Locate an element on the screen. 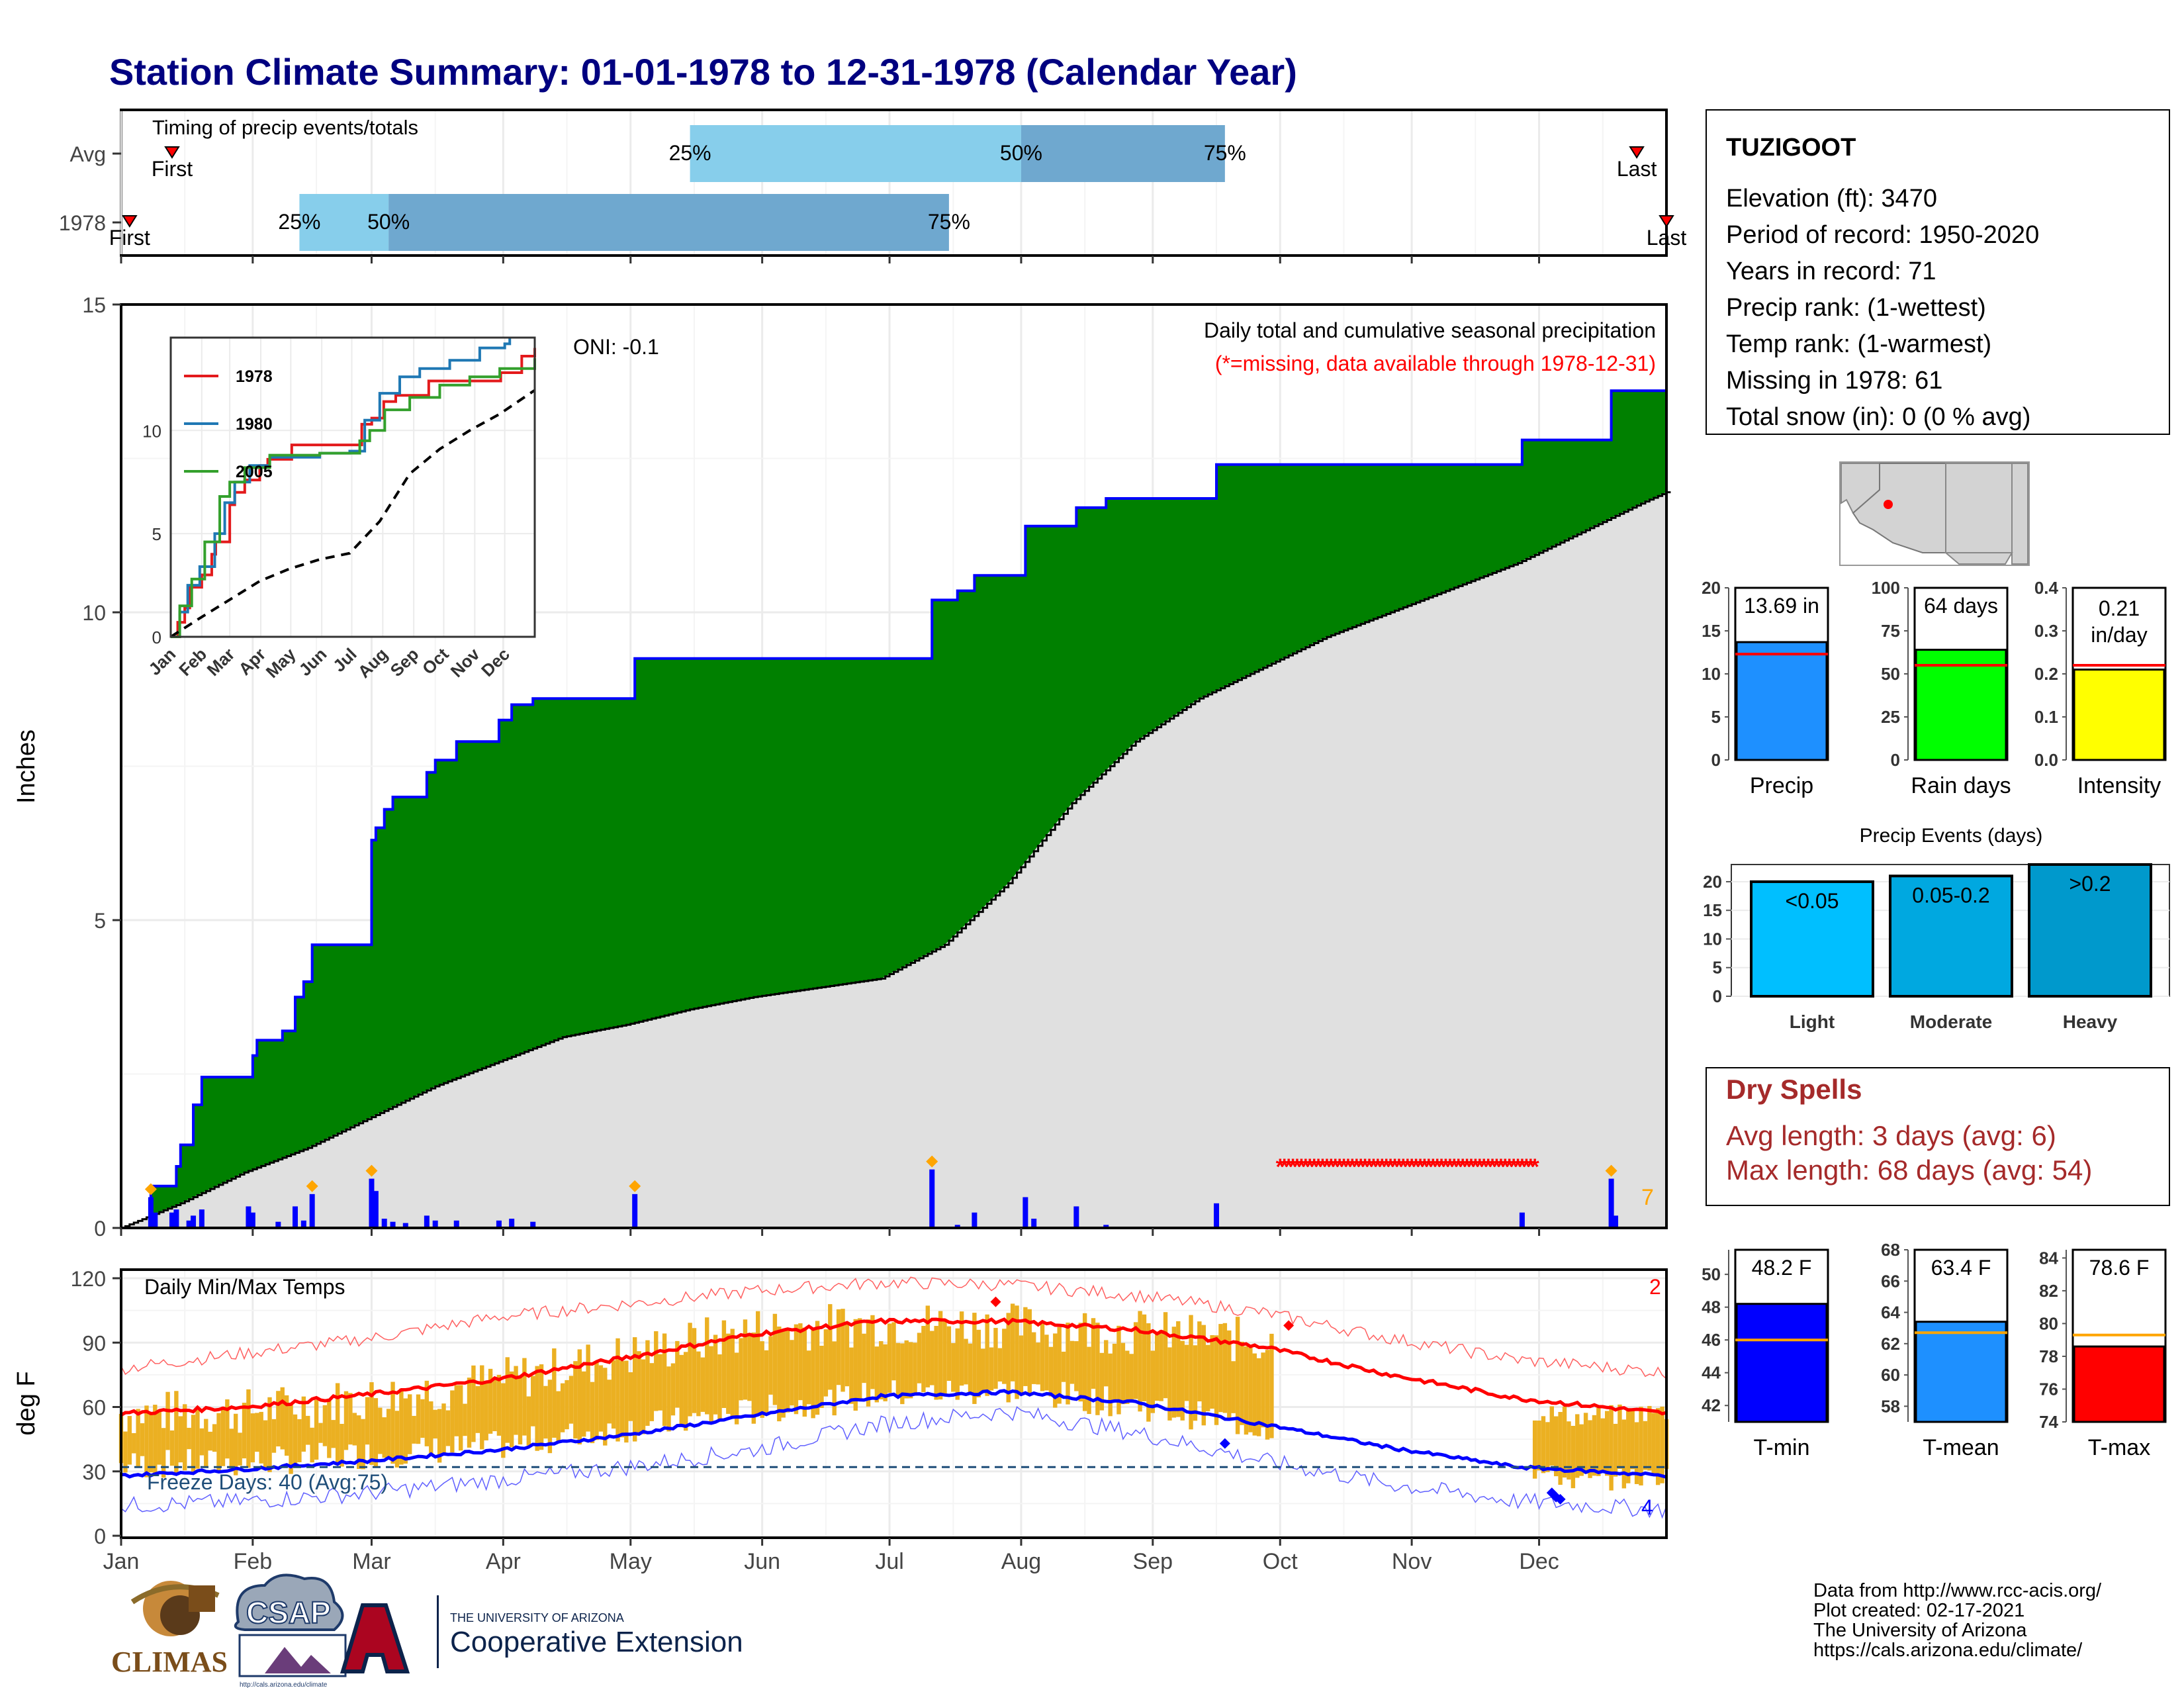  temp-ytick-label: 0 is located at coordinates (100, 1536).